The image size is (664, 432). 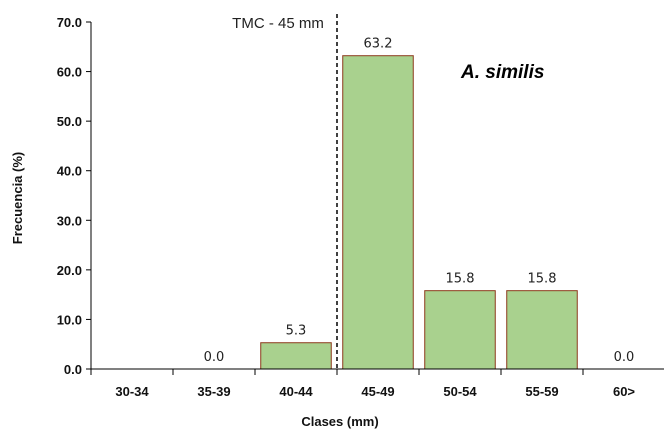 What do you see at coordinates (378, 44) in the screenshot?
I see `data-label: 63.2` at bounding box center [378, 44].